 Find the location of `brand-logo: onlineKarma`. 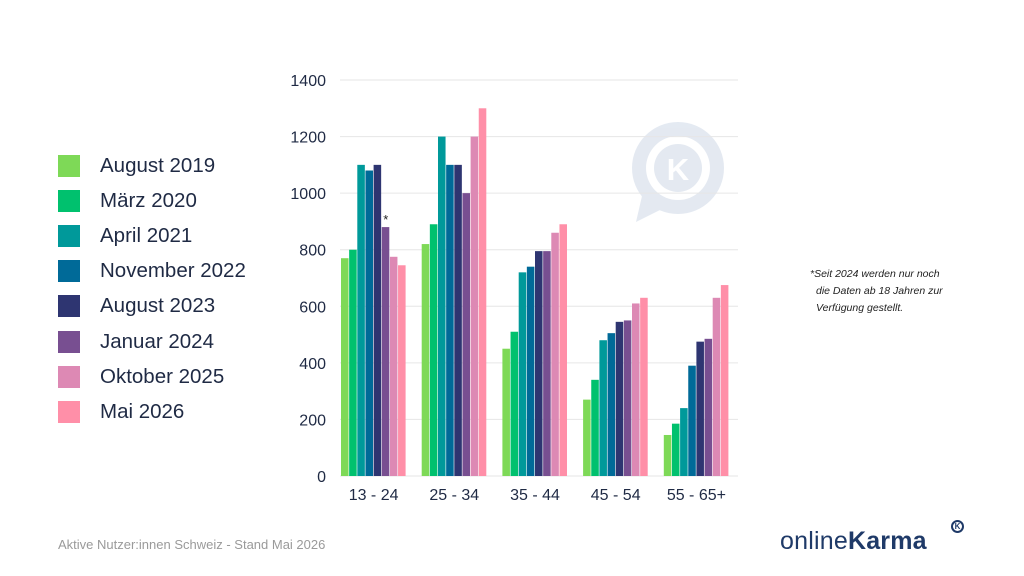

brand-logo: onlineKarma is located at coordinates (853, 541).